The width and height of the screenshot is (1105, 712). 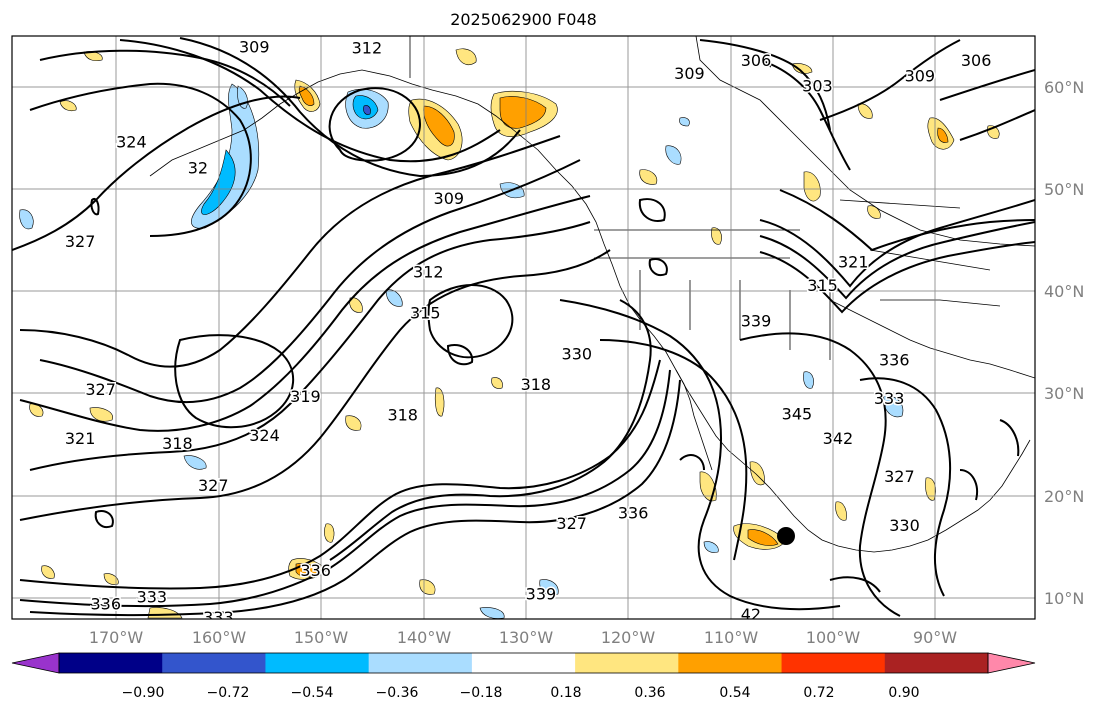 What do you see at coordinates (833, 637) in the screenshot?
I see `lon-label: 100°W` at bounding box center [833, 637].